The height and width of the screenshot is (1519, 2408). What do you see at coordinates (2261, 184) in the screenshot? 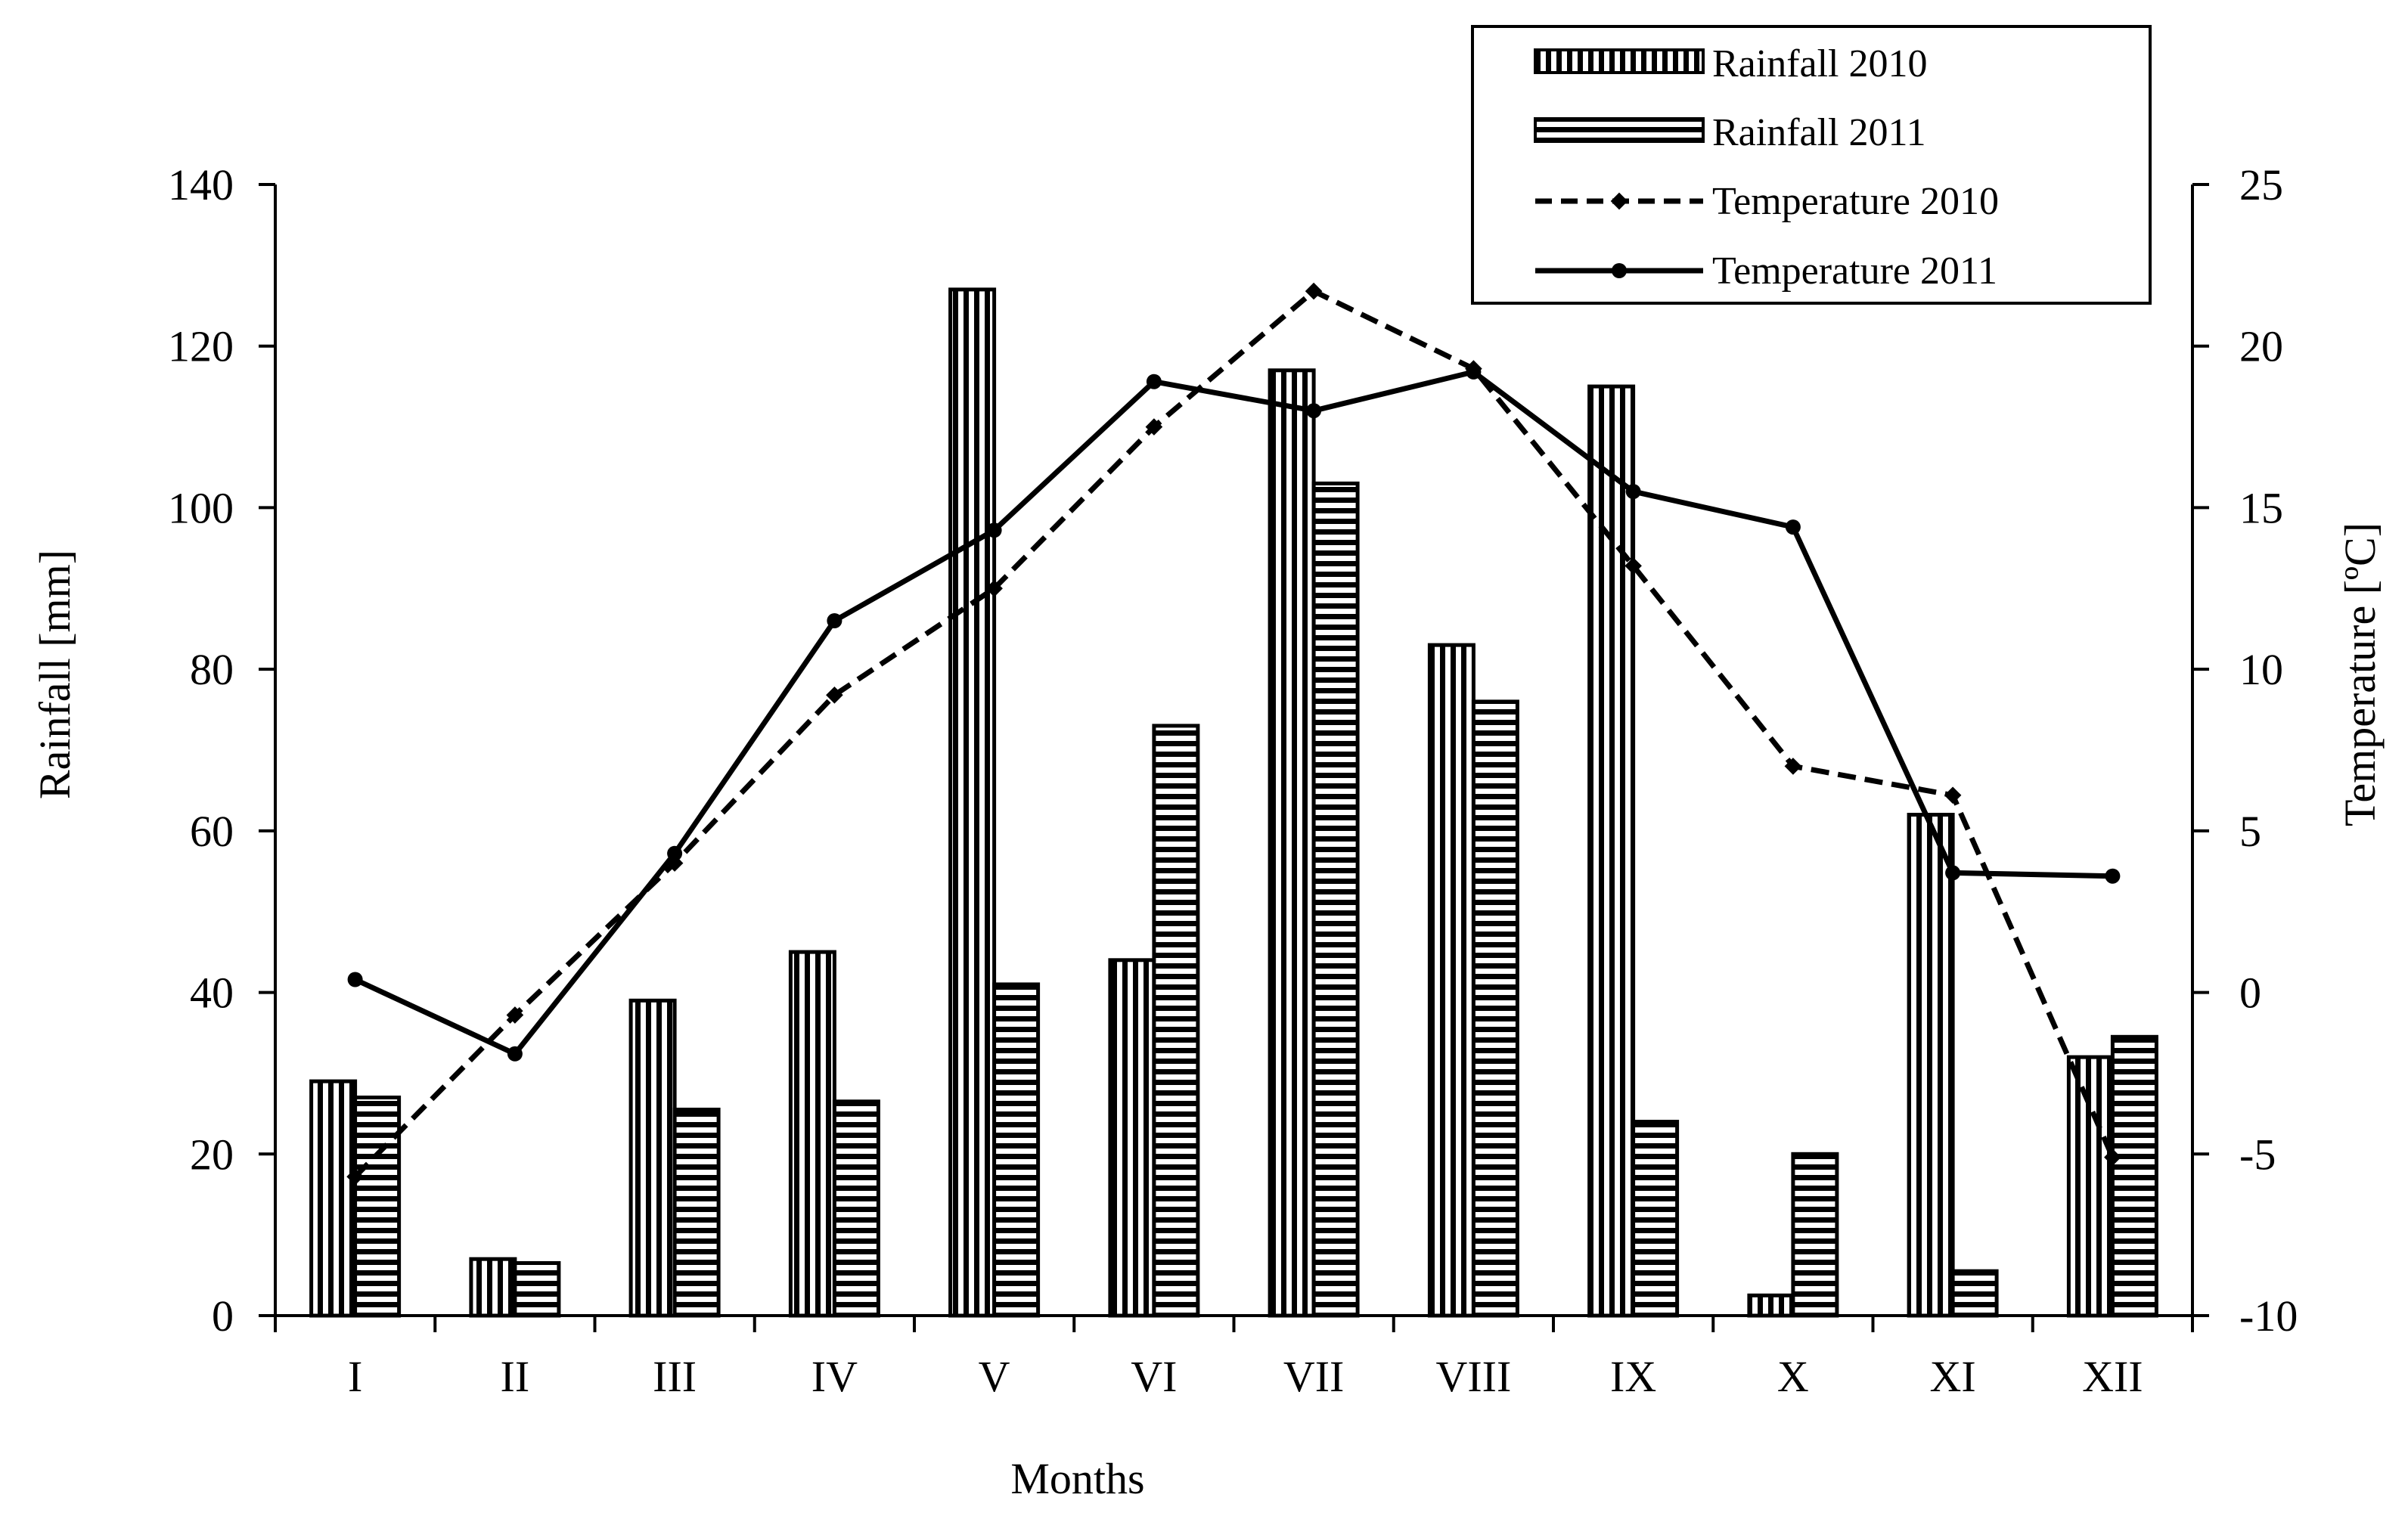
I see `y2-tick-label: 25` at bounding box center [2261, 184].